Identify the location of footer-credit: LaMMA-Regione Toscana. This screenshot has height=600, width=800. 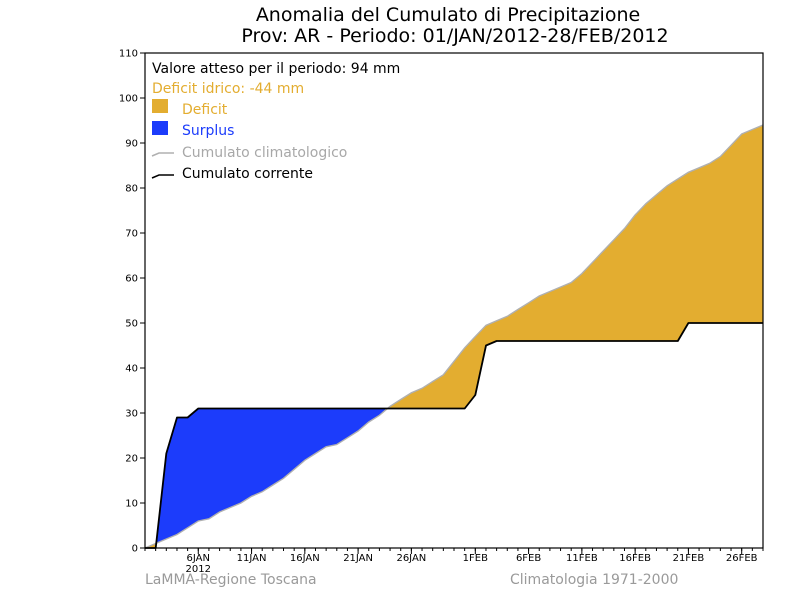
(231, 580).